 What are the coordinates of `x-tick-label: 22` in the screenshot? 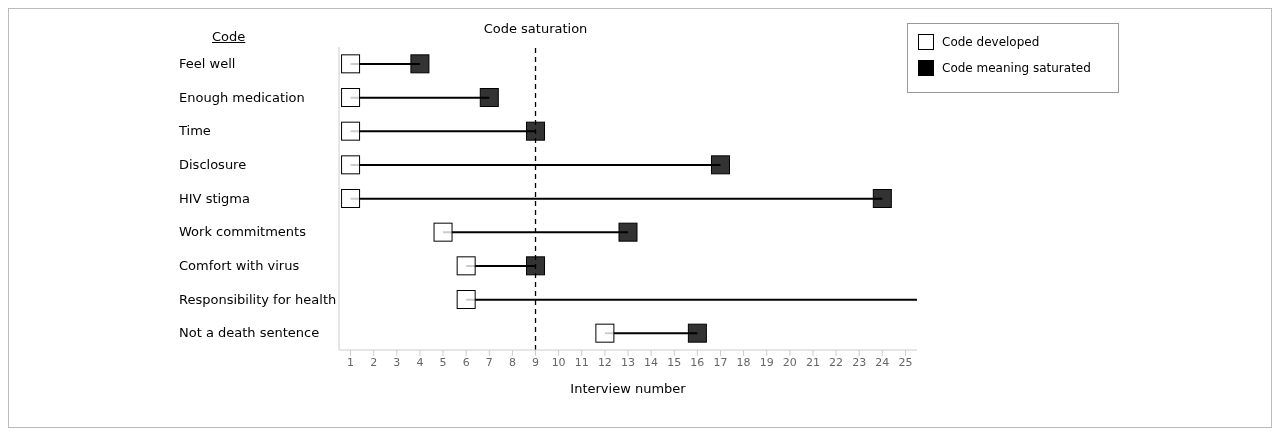 It's located at (836, 362).